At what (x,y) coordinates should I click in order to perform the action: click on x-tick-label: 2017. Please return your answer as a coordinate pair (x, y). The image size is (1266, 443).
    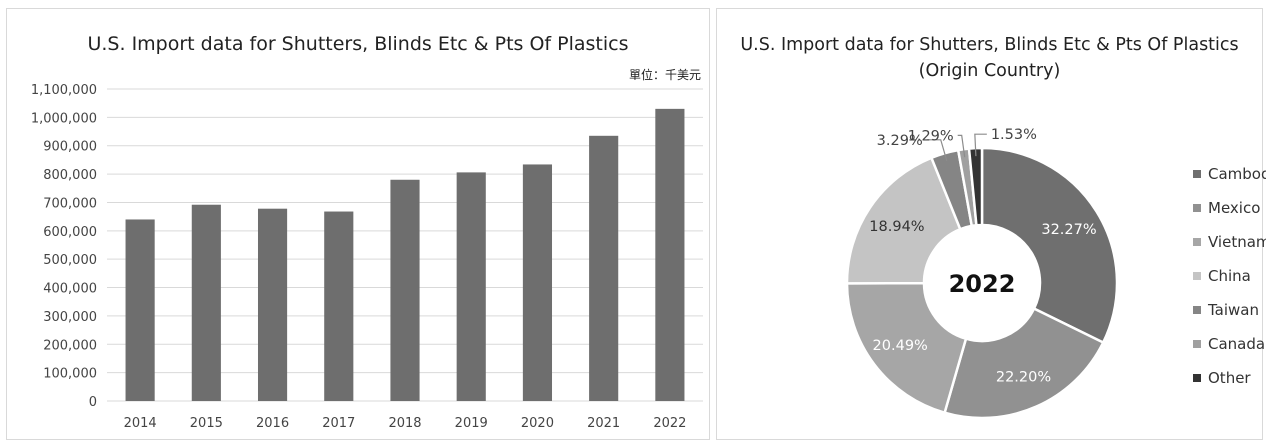
    Looking at the image, I should click on (338, 423).